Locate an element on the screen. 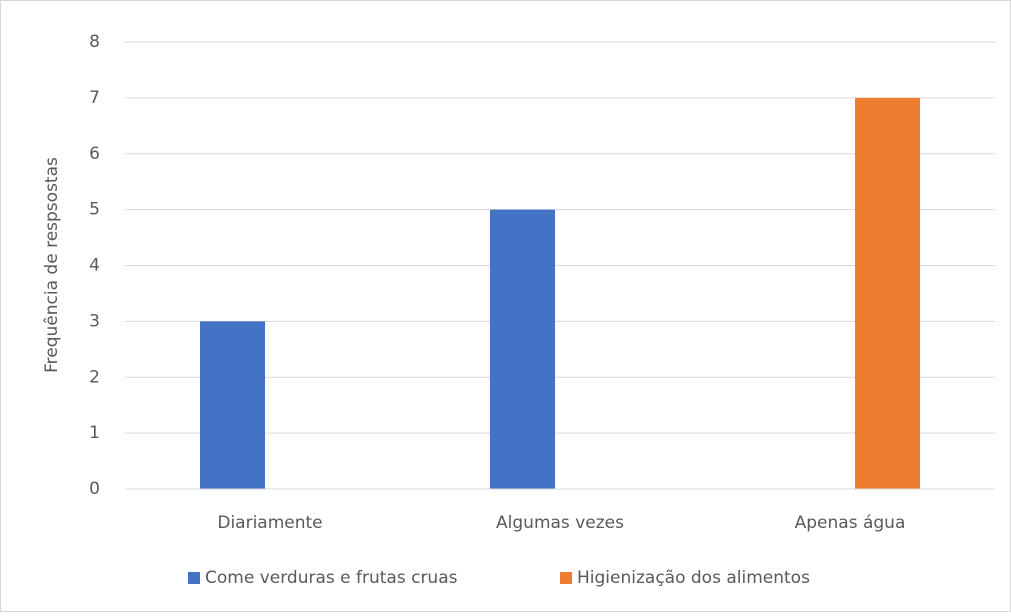 The image size is (1011, 616). y-tick-label: 7 is located at coordinates (94, 98).